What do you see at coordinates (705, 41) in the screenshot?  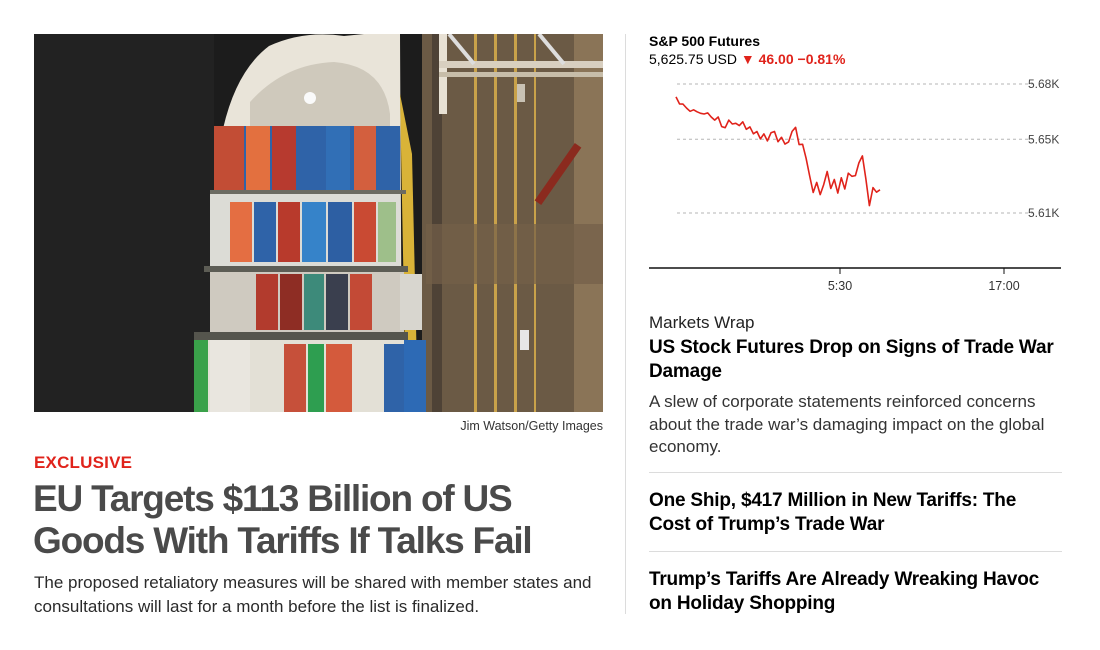 I see `ticker-name: S&P 500 Futures` at bounding box center [705, 41].